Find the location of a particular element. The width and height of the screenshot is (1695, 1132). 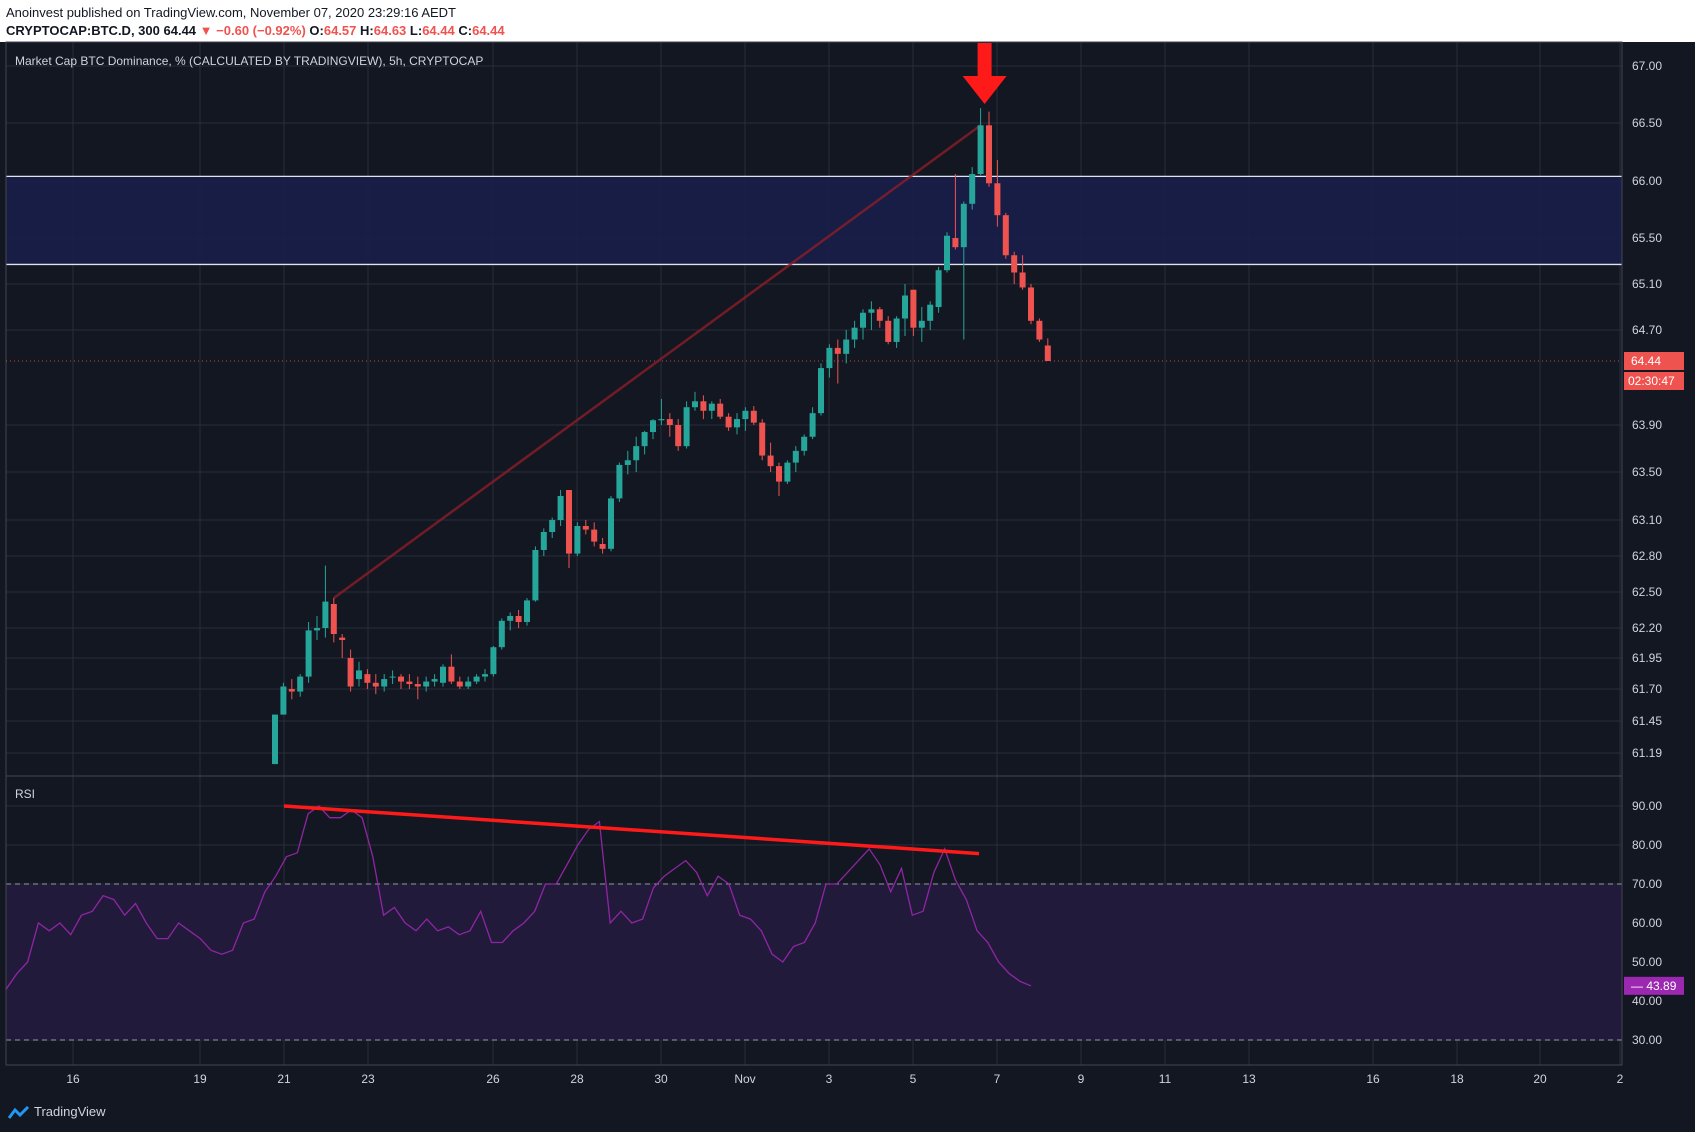

low-label: L: is located at coordinates (416, 30).